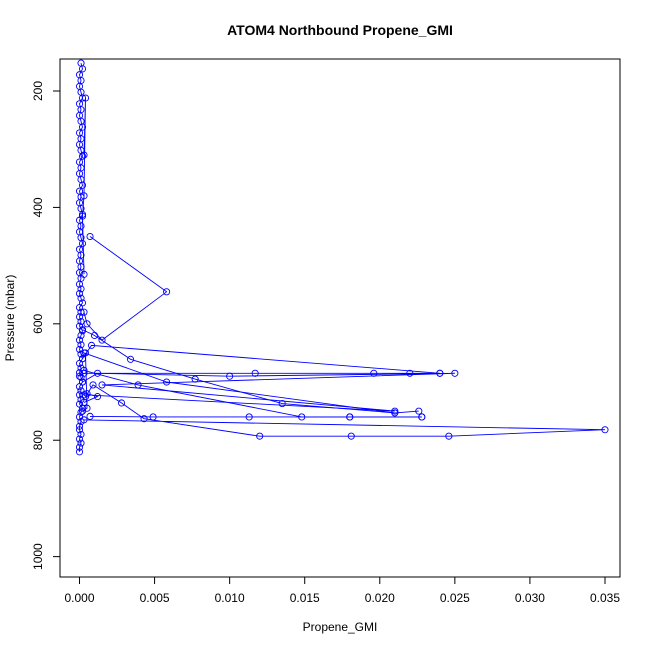 This screenshot has height=650, width=650. I want to click on x-tick-label: 0.030, so click(530, 598).